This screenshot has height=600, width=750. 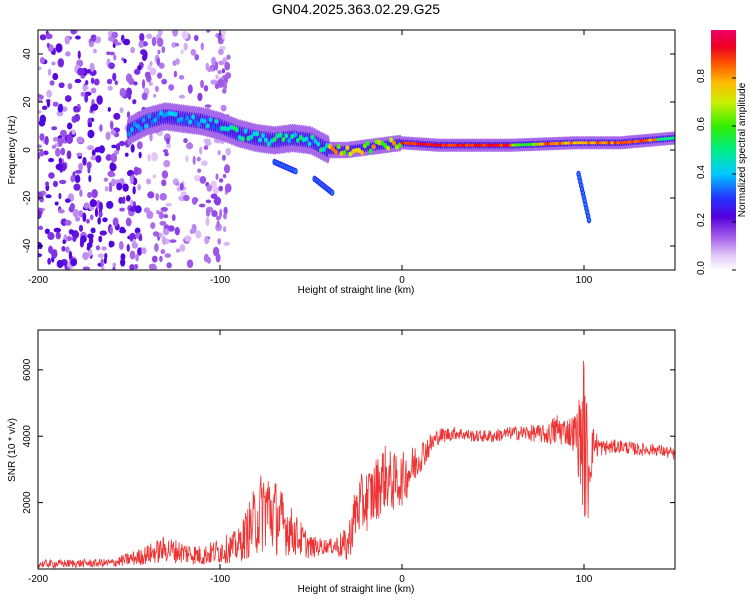 What do you see at coordinates (295, 171) in the screenshot?
I see `spectrogram-branch-core` at bounding box center [295, 171].